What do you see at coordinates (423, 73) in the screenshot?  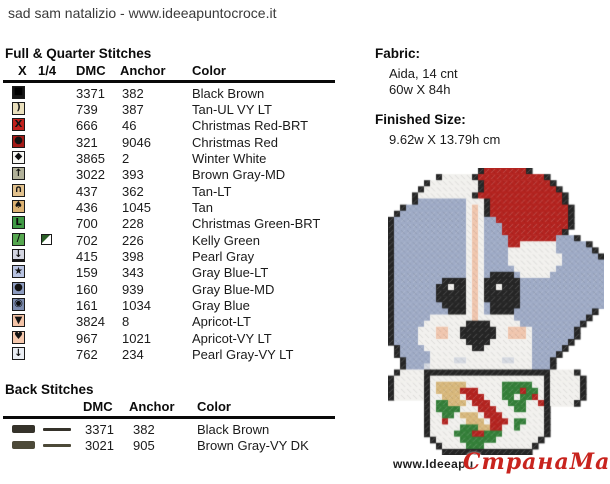 I see `fabric-type: Aida, 14 cnt` at bounding box center [423, 73].